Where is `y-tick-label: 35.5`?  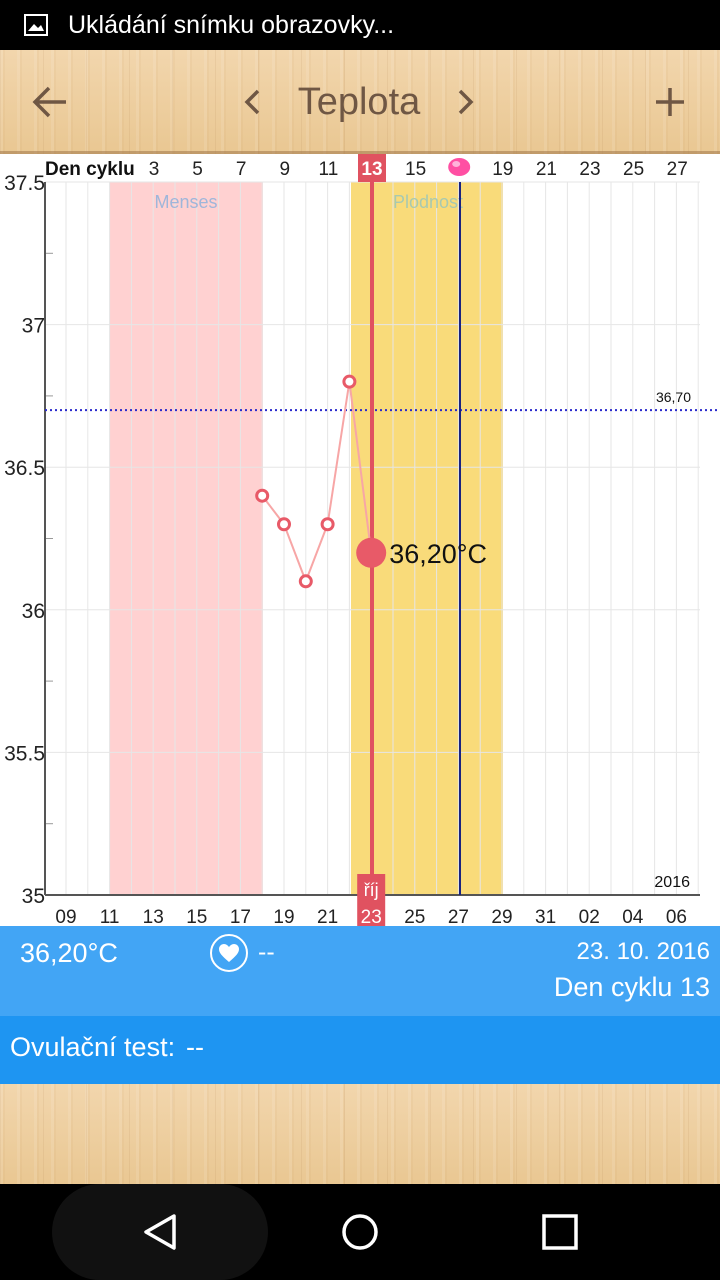 y-tick-label: 35.5 is located at coordinates (24, 753).